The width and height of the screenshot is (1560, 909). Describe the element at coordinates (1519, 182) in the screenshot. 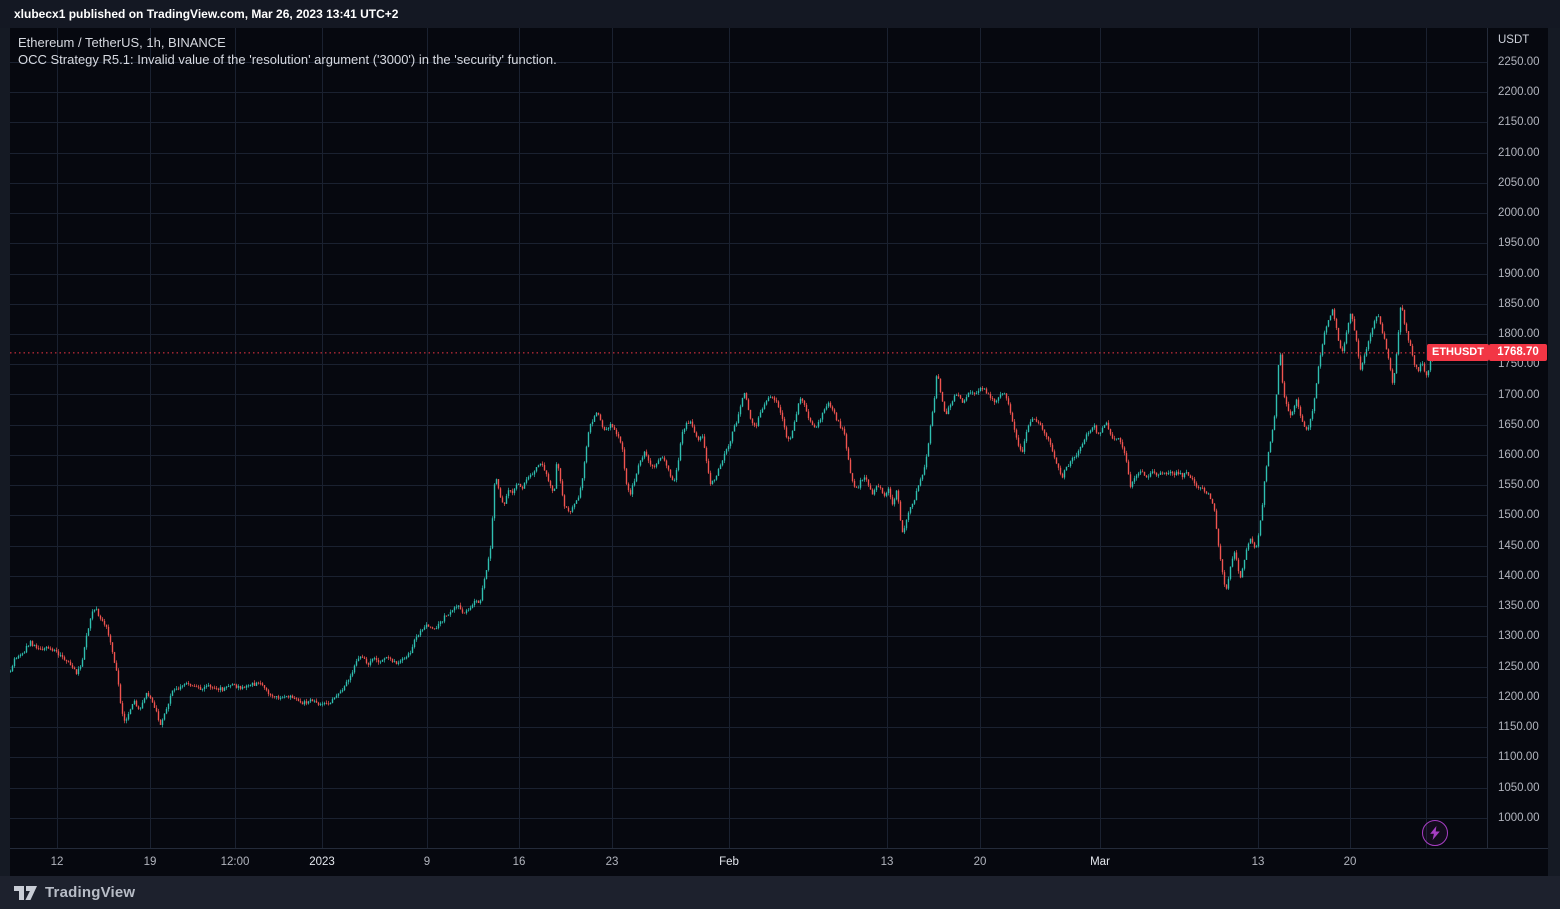

I see `price-tick-label: 2050.00` at that location.